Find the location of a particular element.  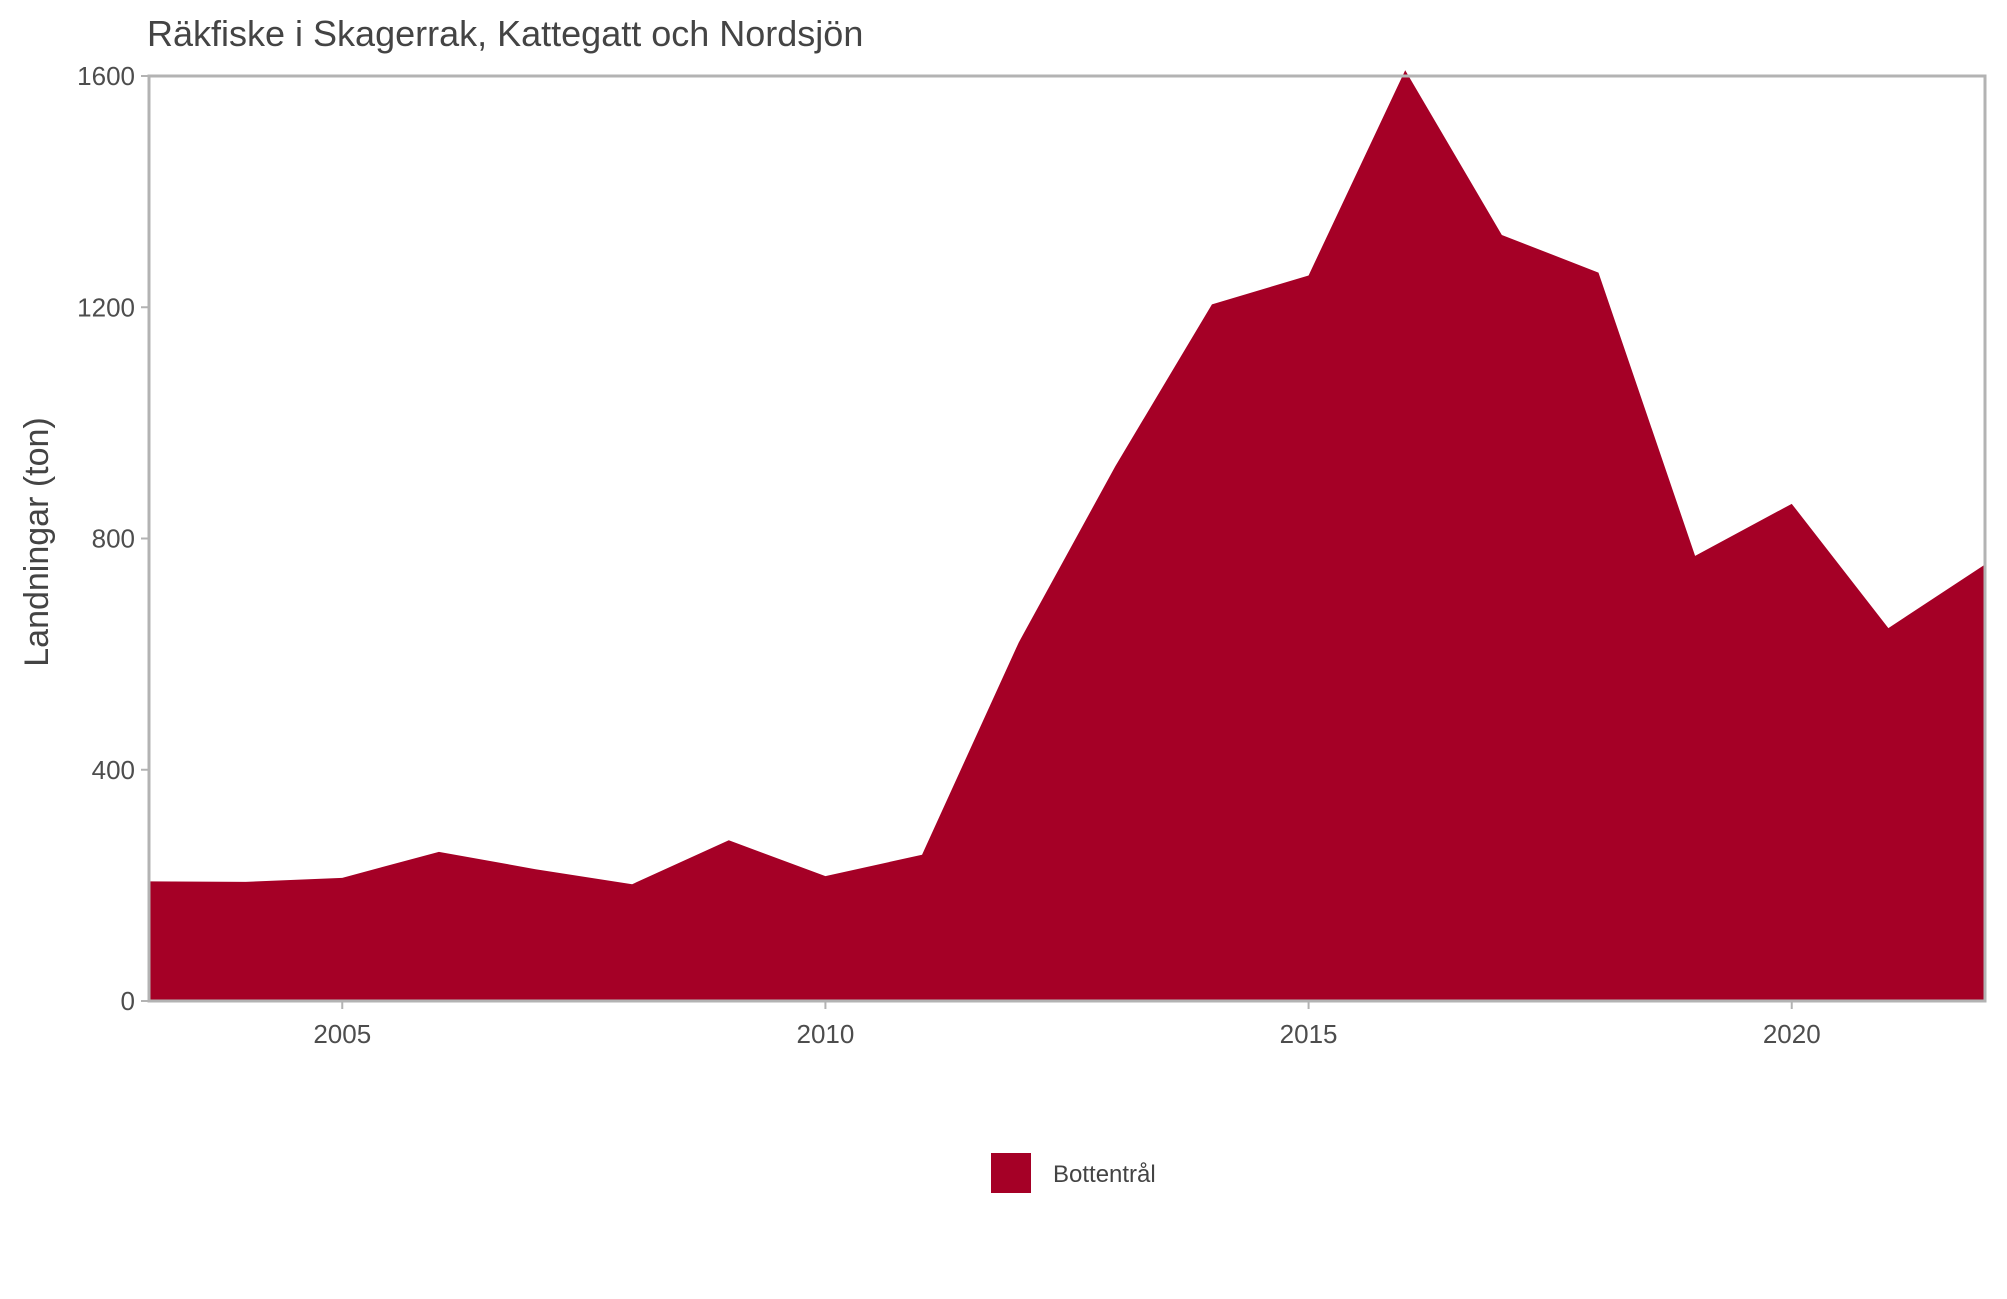

y-tick-label: 800 is located at coordinates (113, 539).